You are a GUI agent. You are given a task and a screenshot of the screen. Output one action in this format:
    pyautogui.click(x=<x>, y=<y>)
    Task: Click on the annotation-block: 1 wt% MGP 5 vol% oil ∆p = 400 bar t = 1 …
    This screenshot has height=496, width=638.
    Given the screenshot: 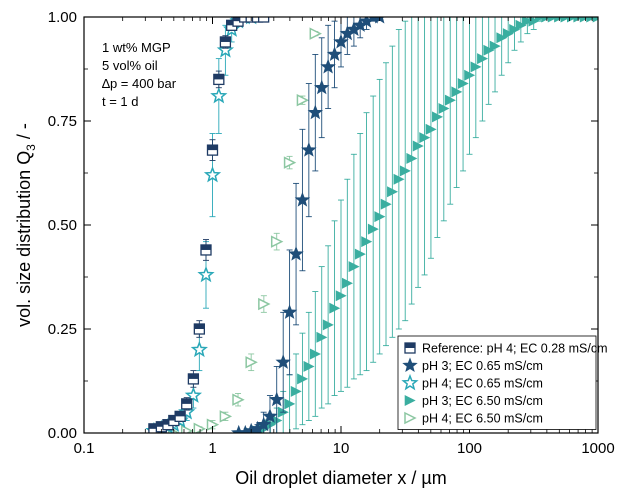 What is the action you would take?
    pyautogui.click(x=139, y=74)
    